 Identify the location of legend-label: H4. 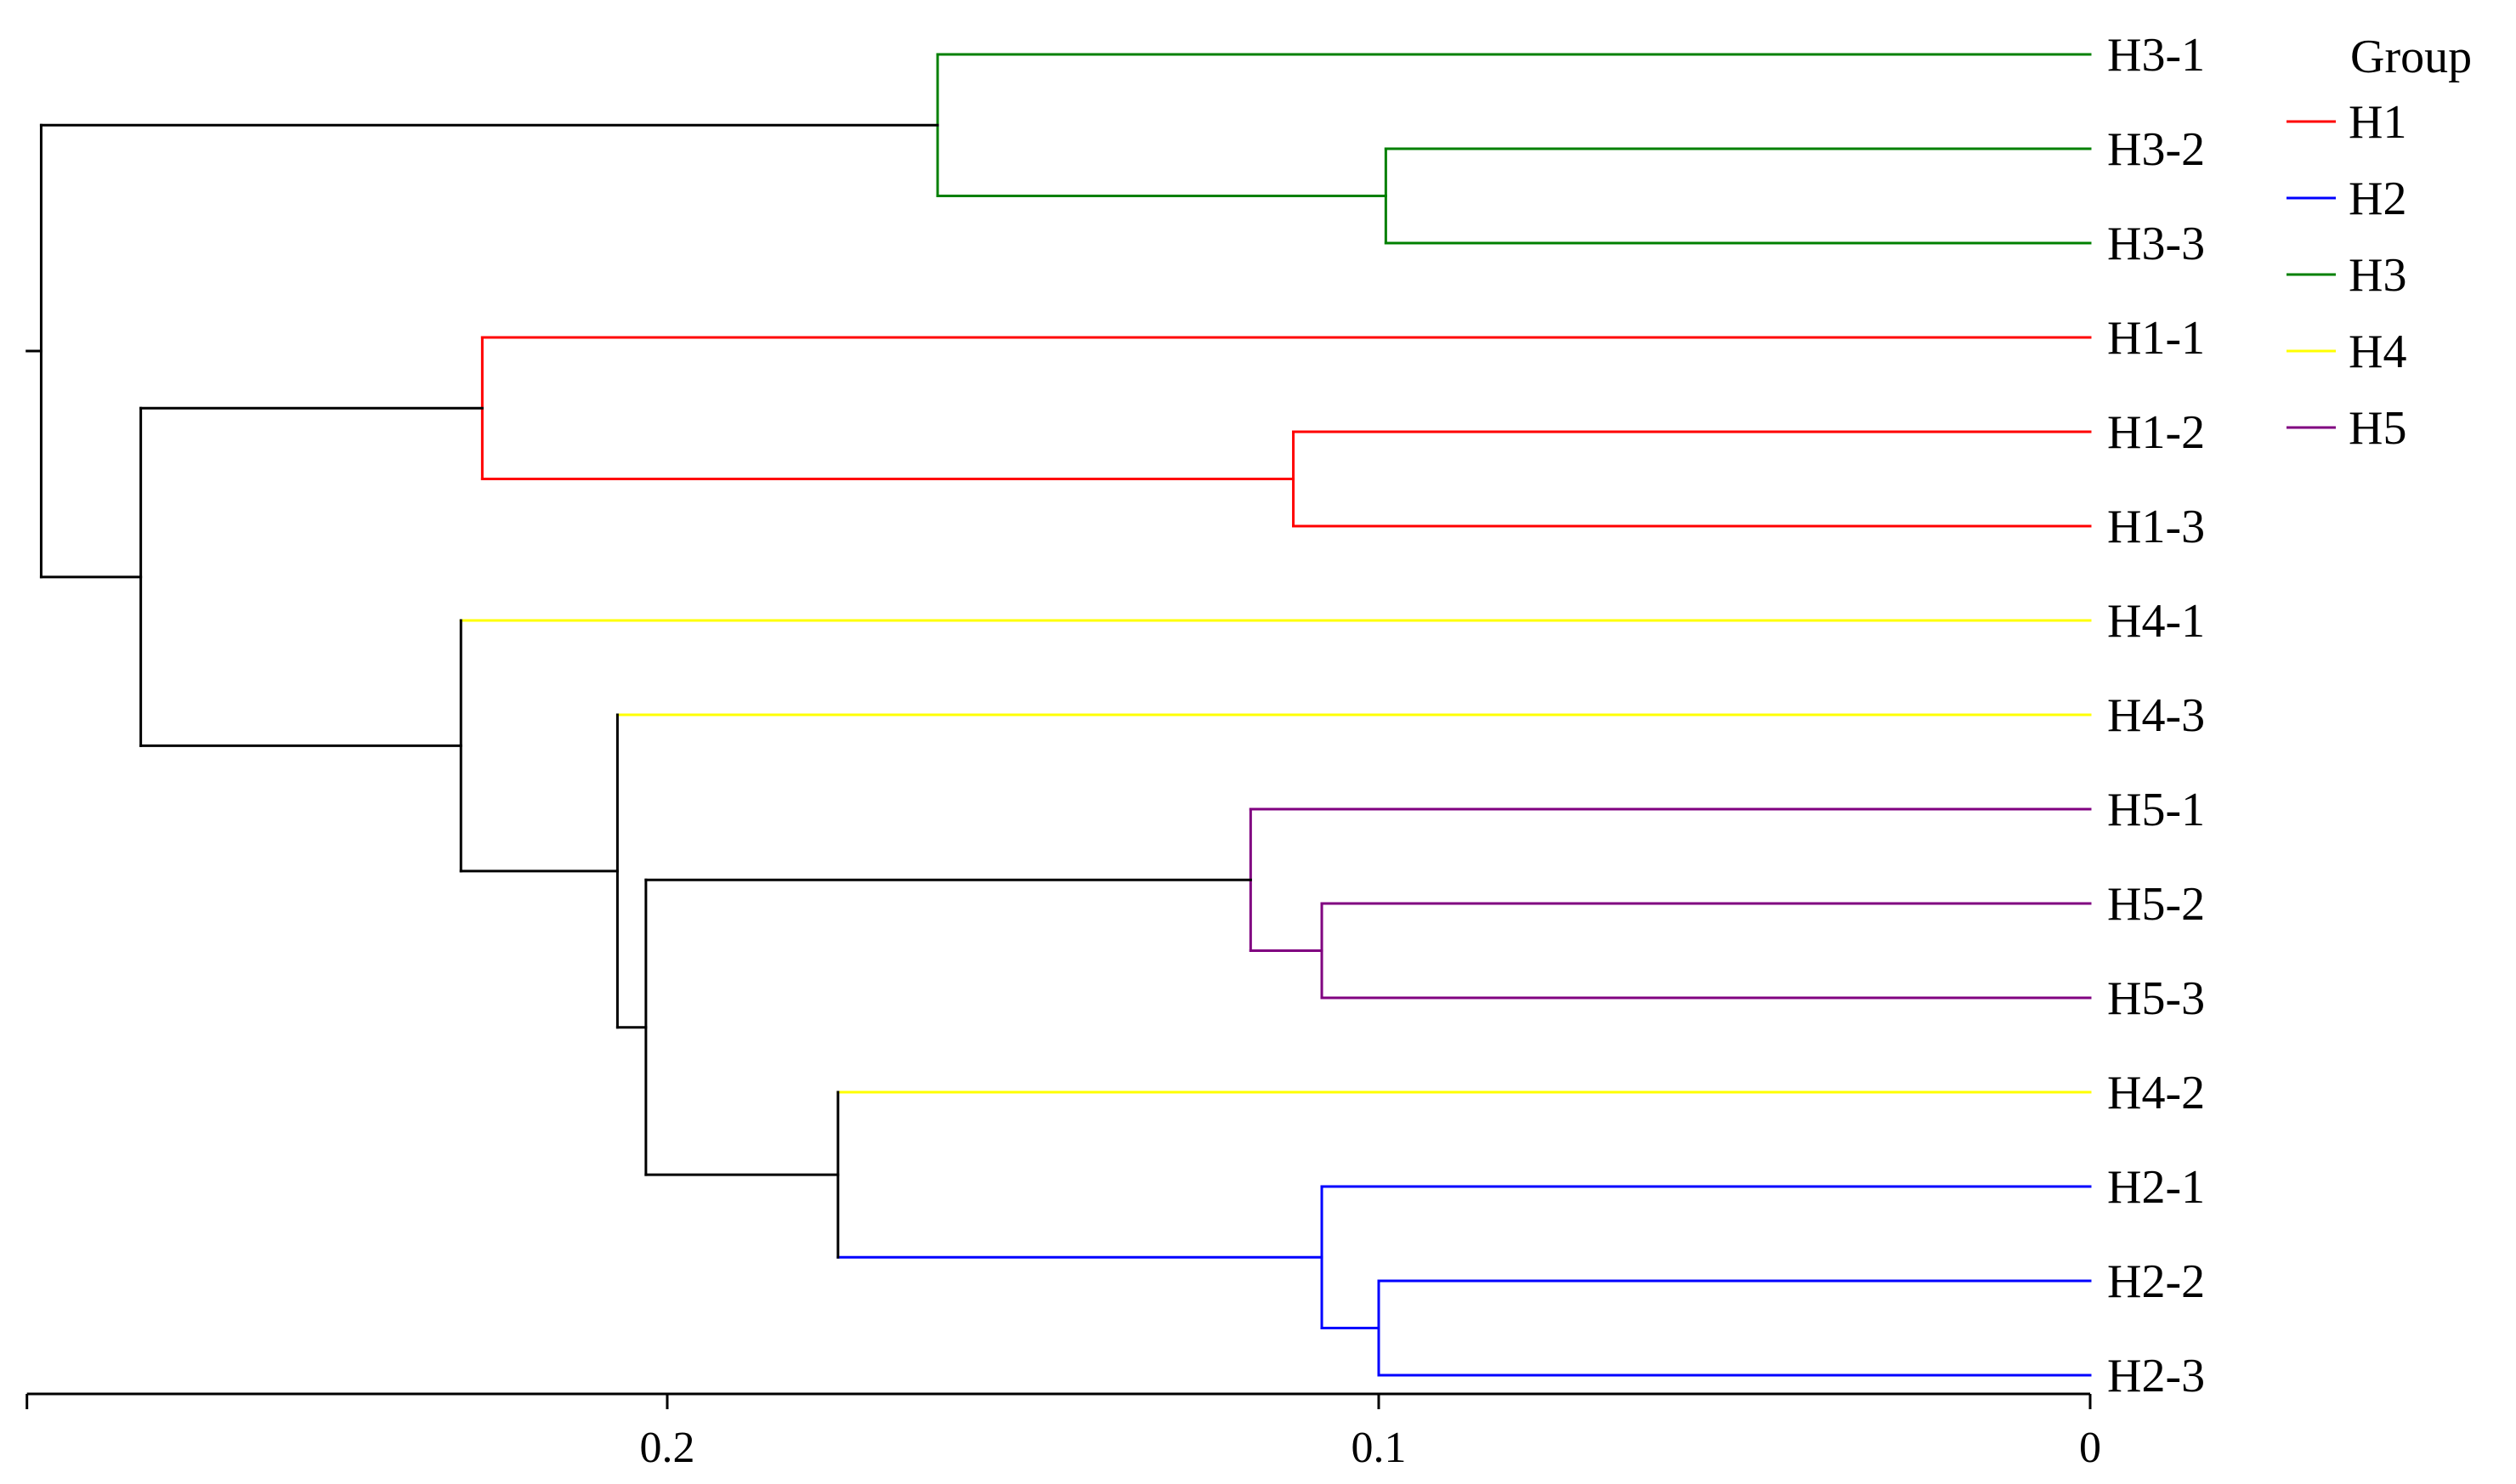
(2377, 352).